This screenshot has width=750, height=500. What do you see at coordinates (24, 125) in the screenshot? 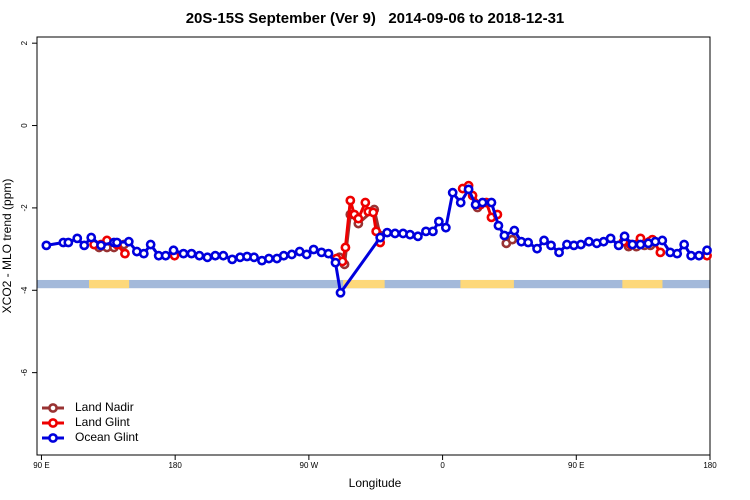
I see `y-tick-label: 0` at bounding box center [24, 125].